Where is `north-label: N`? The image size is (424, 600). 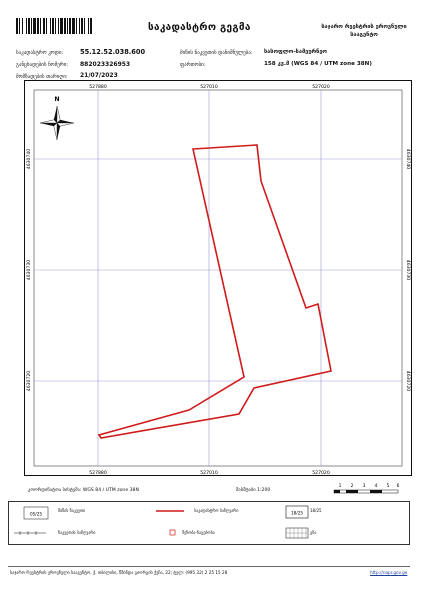 north-label: N is located at coordinates (56, 99).